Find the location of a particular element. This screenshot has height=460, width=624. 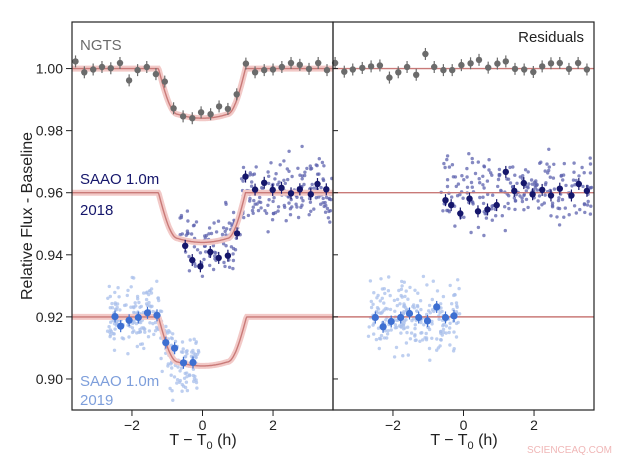

residuals-title: Residuals is located at coordinates (551, 37).